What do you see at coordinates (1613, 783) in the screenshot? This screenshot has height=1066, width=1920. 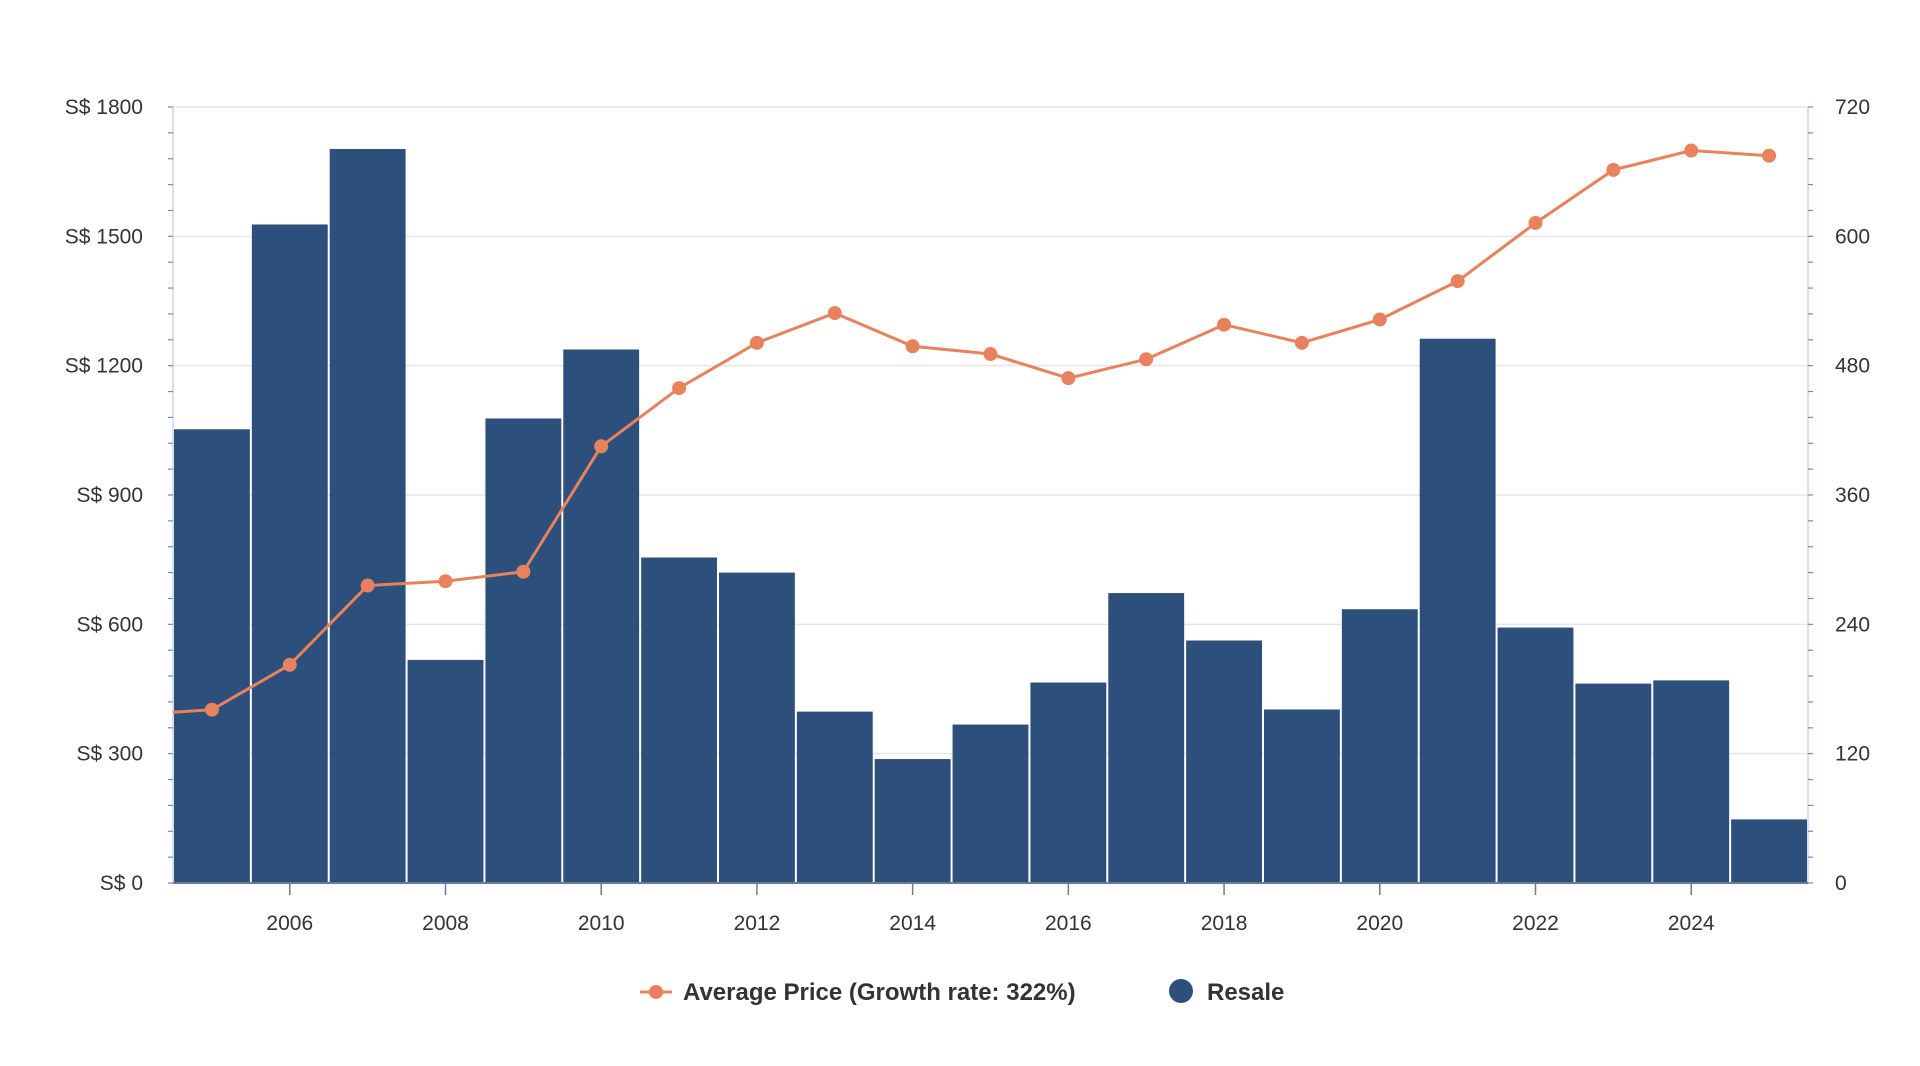 I see `resale-bar-2023` at bounding box center [1613, 783].